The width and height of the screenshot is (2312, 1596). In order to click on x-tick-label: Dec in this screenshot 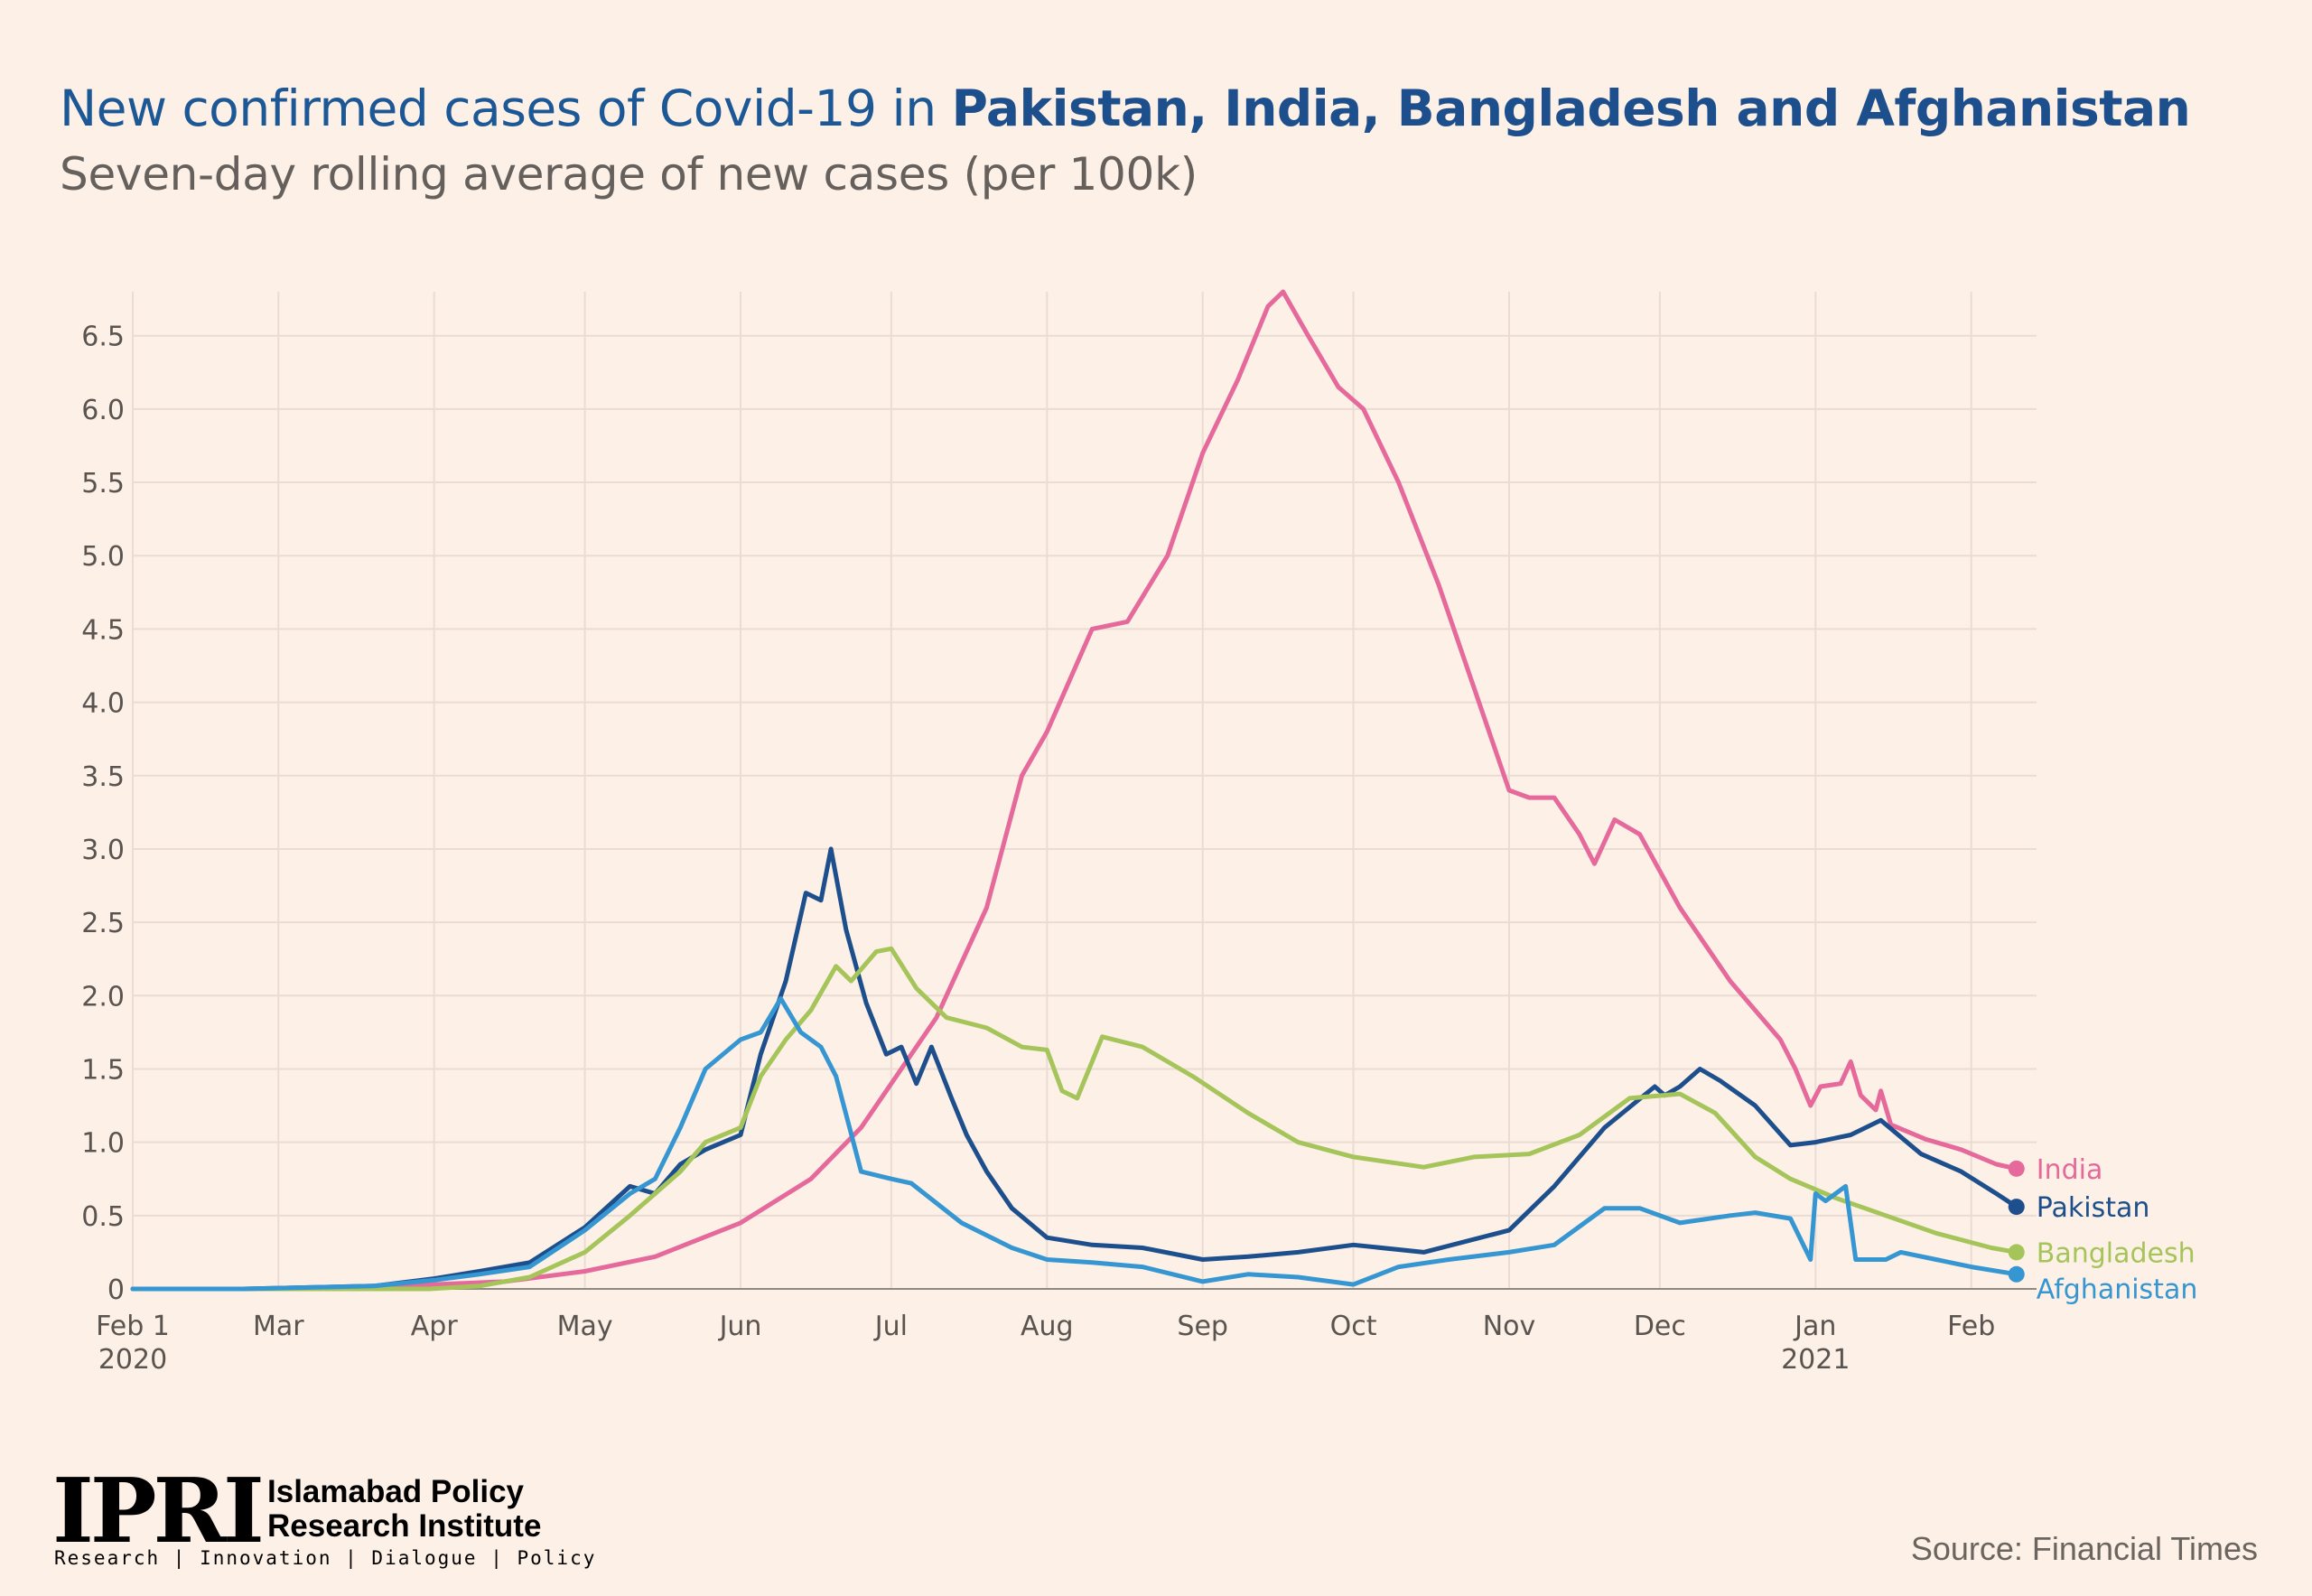, I will do `click(1660, 1326)`.